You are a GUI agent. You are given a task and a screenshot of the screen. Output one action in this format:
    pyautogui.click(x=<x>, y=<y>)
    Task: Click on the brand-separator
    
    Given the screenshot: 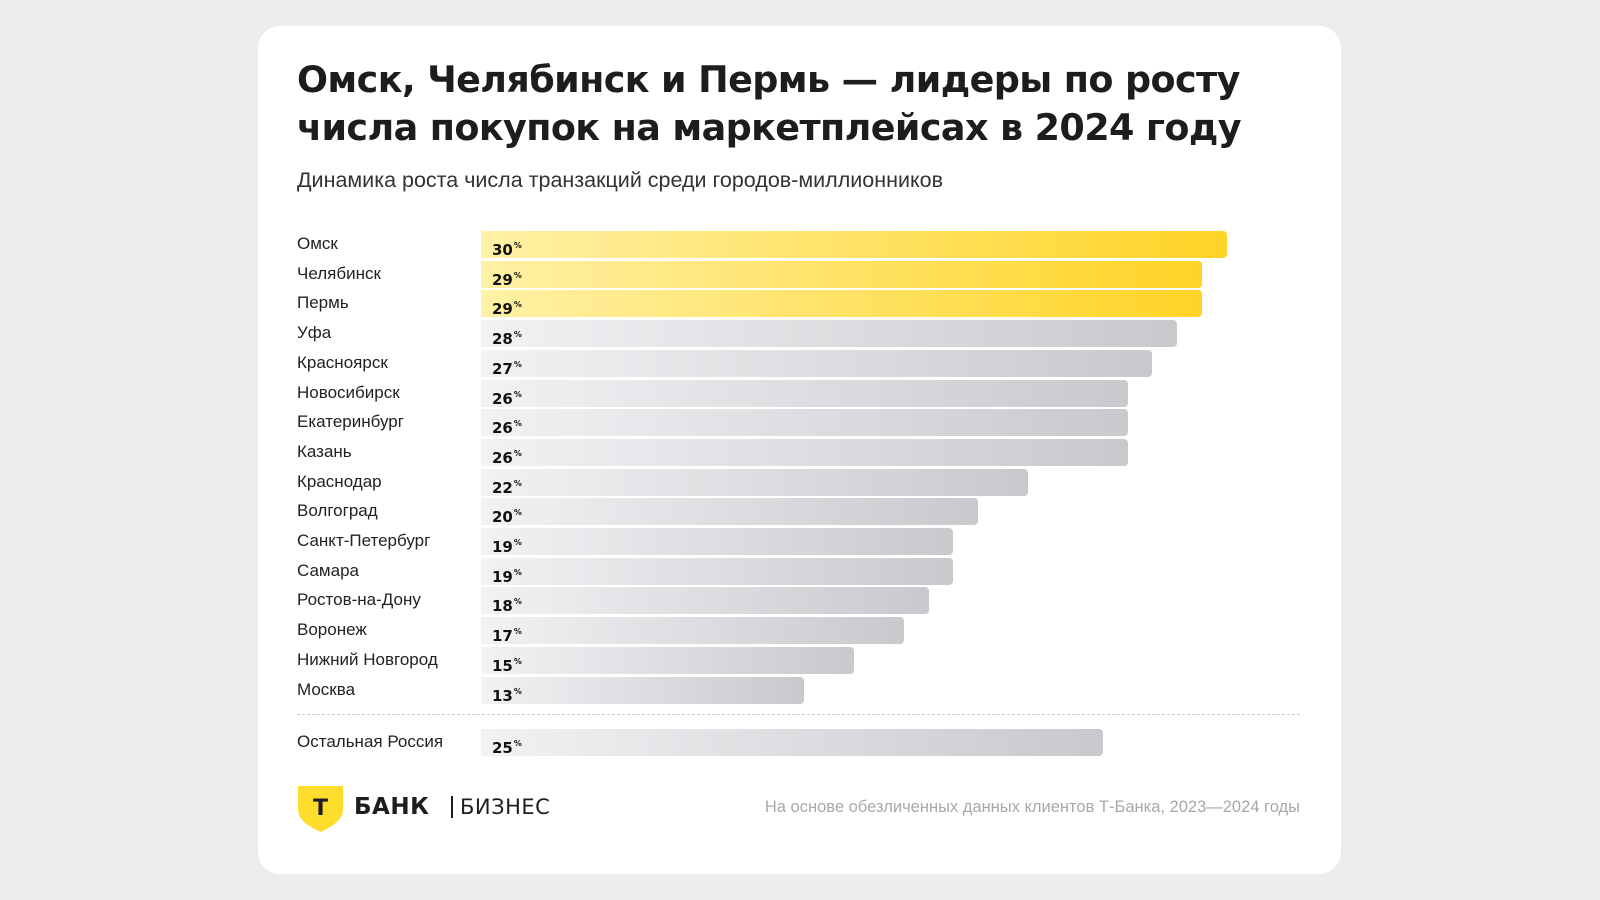 What is the action you would take?
    pyautogui.click(x=452, y=807)
    